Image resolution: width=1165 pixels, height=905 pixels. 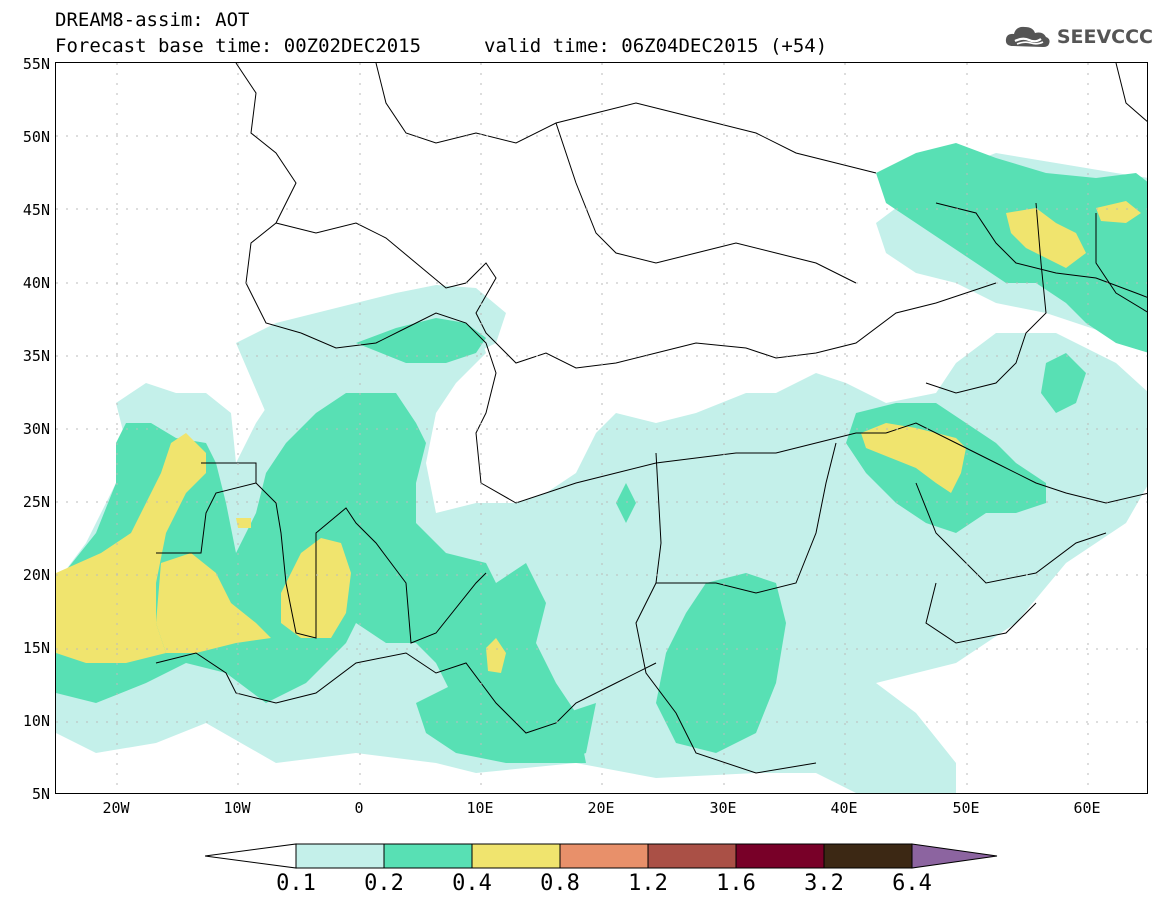 What do you see at coordinates (359, 808) in the screenshot?
I see `lon-label-0: 0` at bounding box center [359, 808].